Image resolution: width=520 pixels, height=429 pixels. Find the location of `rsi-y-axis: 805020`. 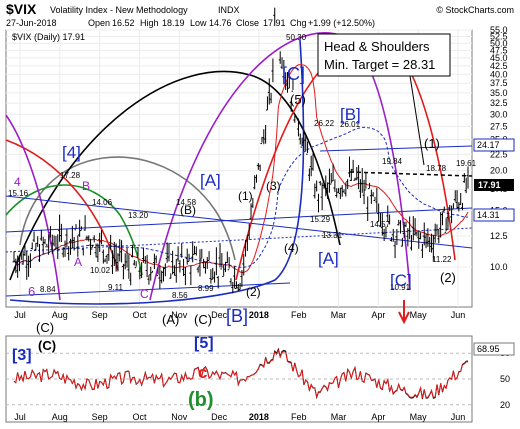

rsi-y-axis: 805020 is located at coordinates (505, 379).